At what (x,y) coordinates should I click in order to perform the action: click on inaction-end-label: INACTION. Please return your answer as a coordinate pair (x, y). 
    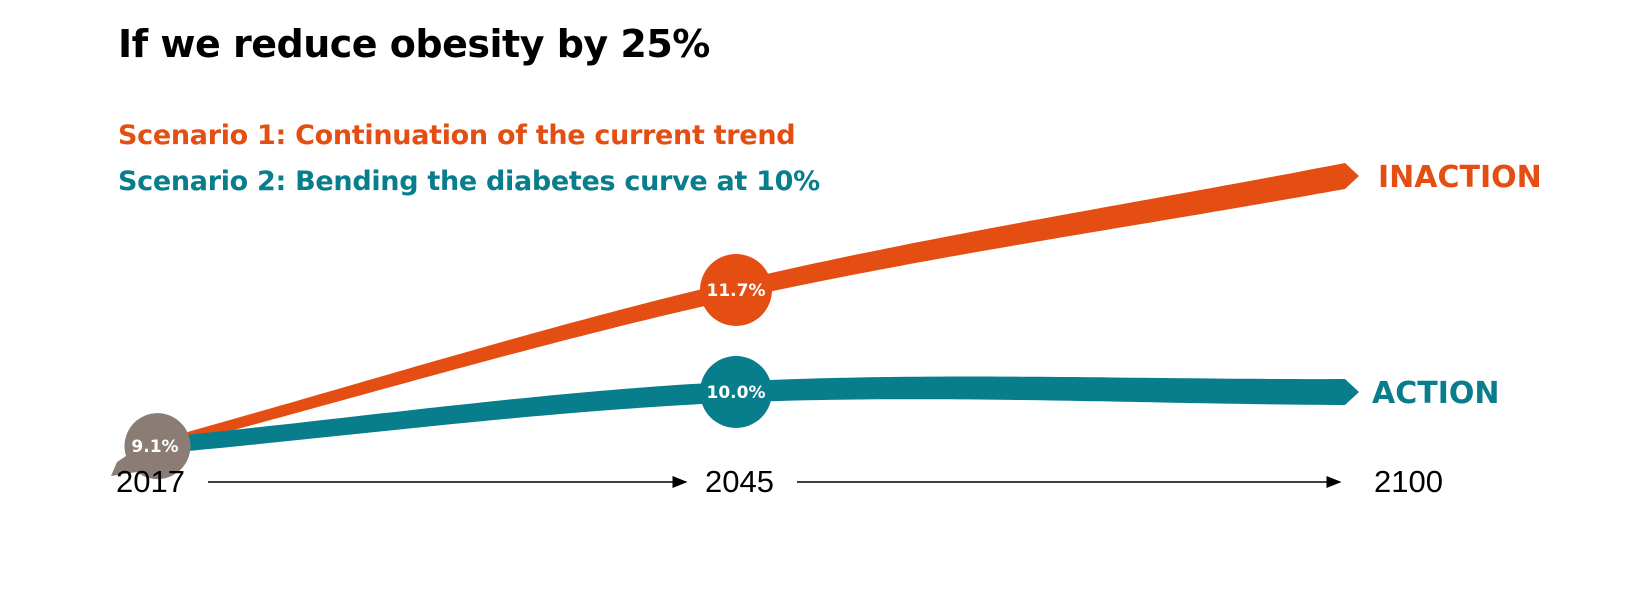
    Looking at the image, I should click on (1460, 177).